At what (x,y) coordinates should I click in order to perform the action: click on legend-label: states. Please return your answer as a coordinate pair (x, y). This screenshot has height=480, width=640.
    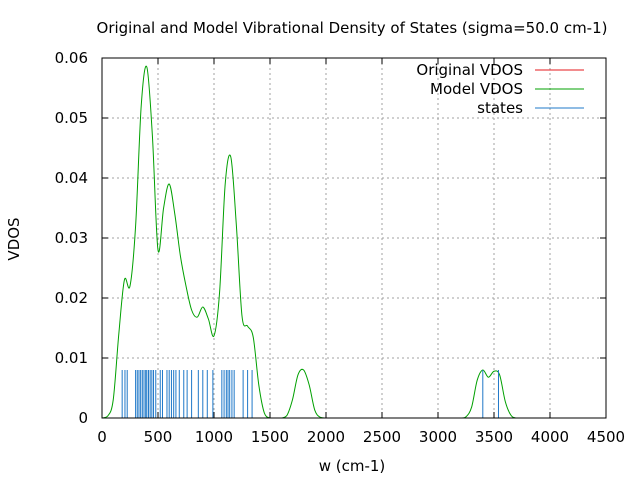
    Looking at the image, I should click on (500, 108).